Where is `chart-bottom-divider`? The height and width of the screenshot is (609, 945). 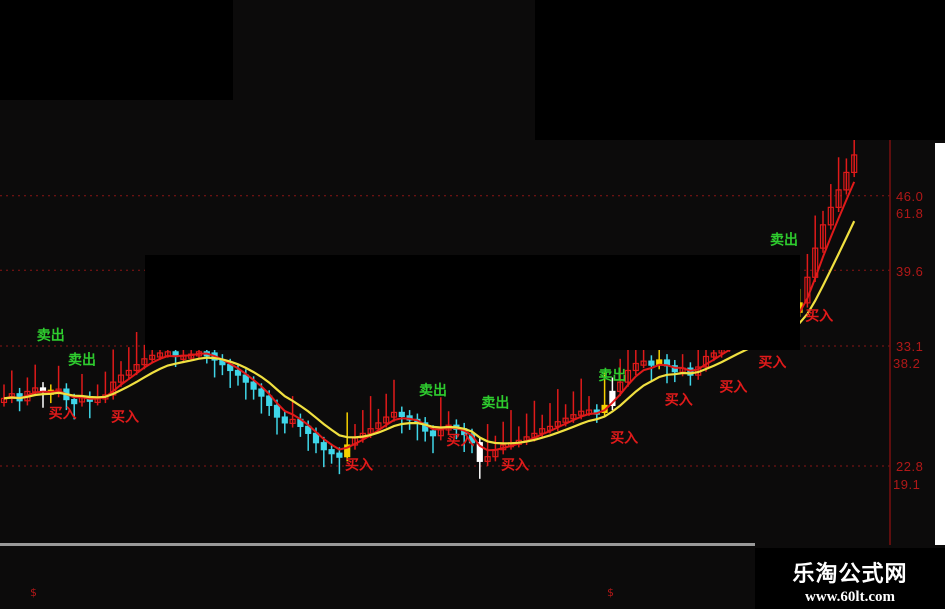 chart-bottom-divider is located at coordinates (377, 544).